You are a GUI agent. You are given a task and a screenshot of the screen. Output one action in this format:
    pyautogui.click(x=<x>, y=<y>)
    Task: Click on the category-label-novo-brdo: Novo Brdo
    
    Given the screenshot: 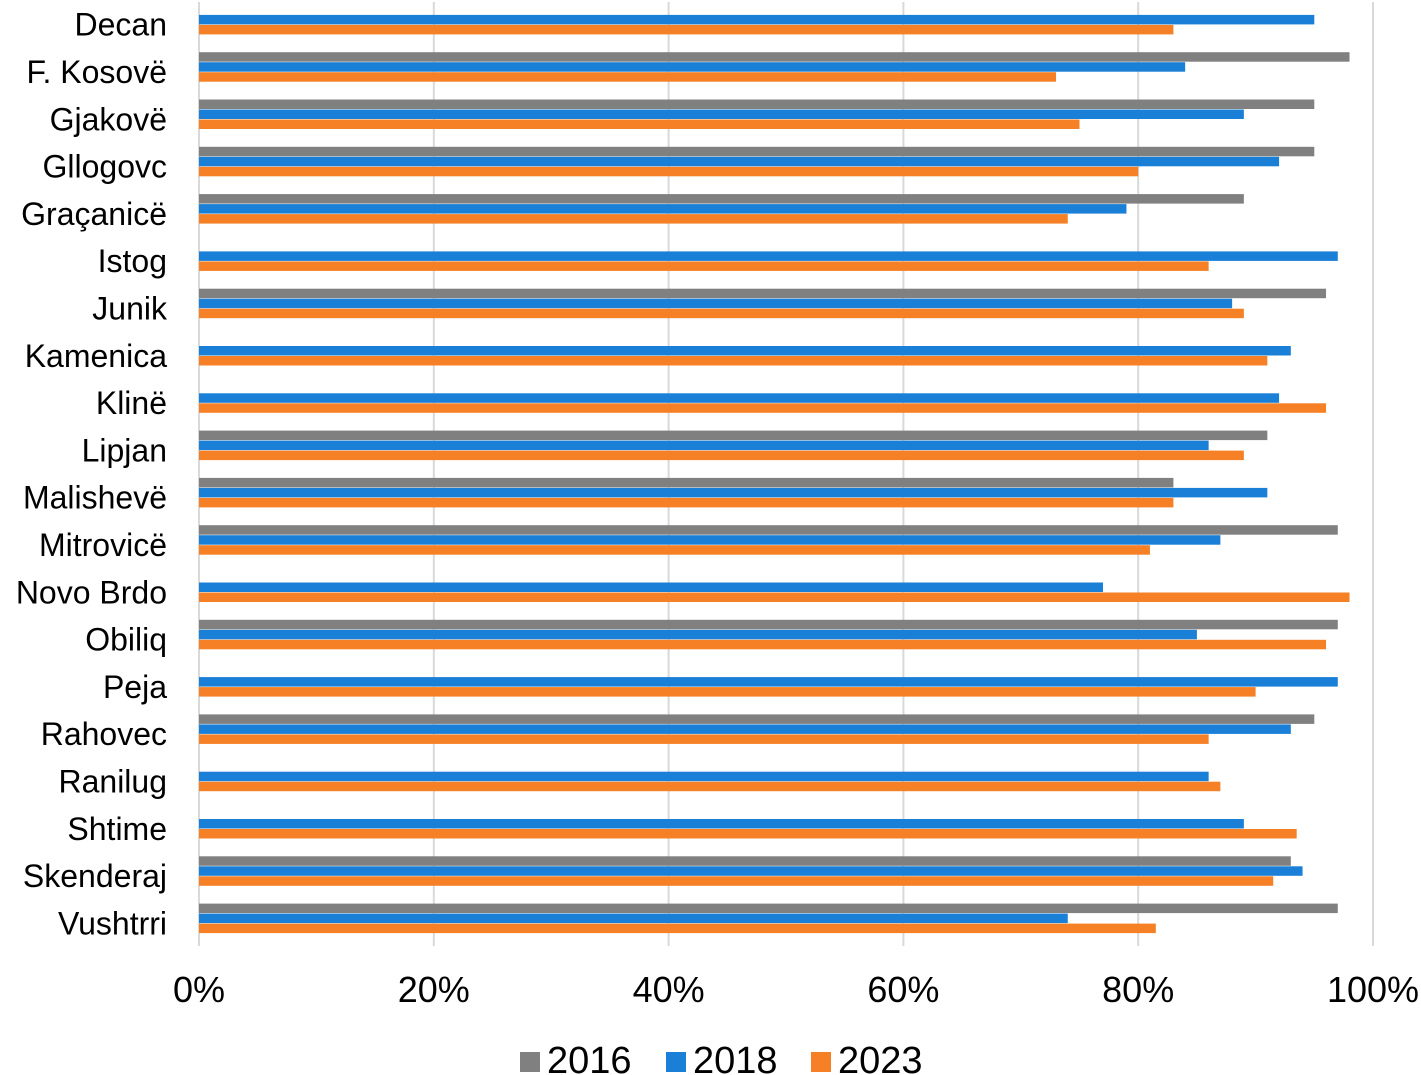 What is the action you would take?
    pyautogui.click(x=91, y=592)
    